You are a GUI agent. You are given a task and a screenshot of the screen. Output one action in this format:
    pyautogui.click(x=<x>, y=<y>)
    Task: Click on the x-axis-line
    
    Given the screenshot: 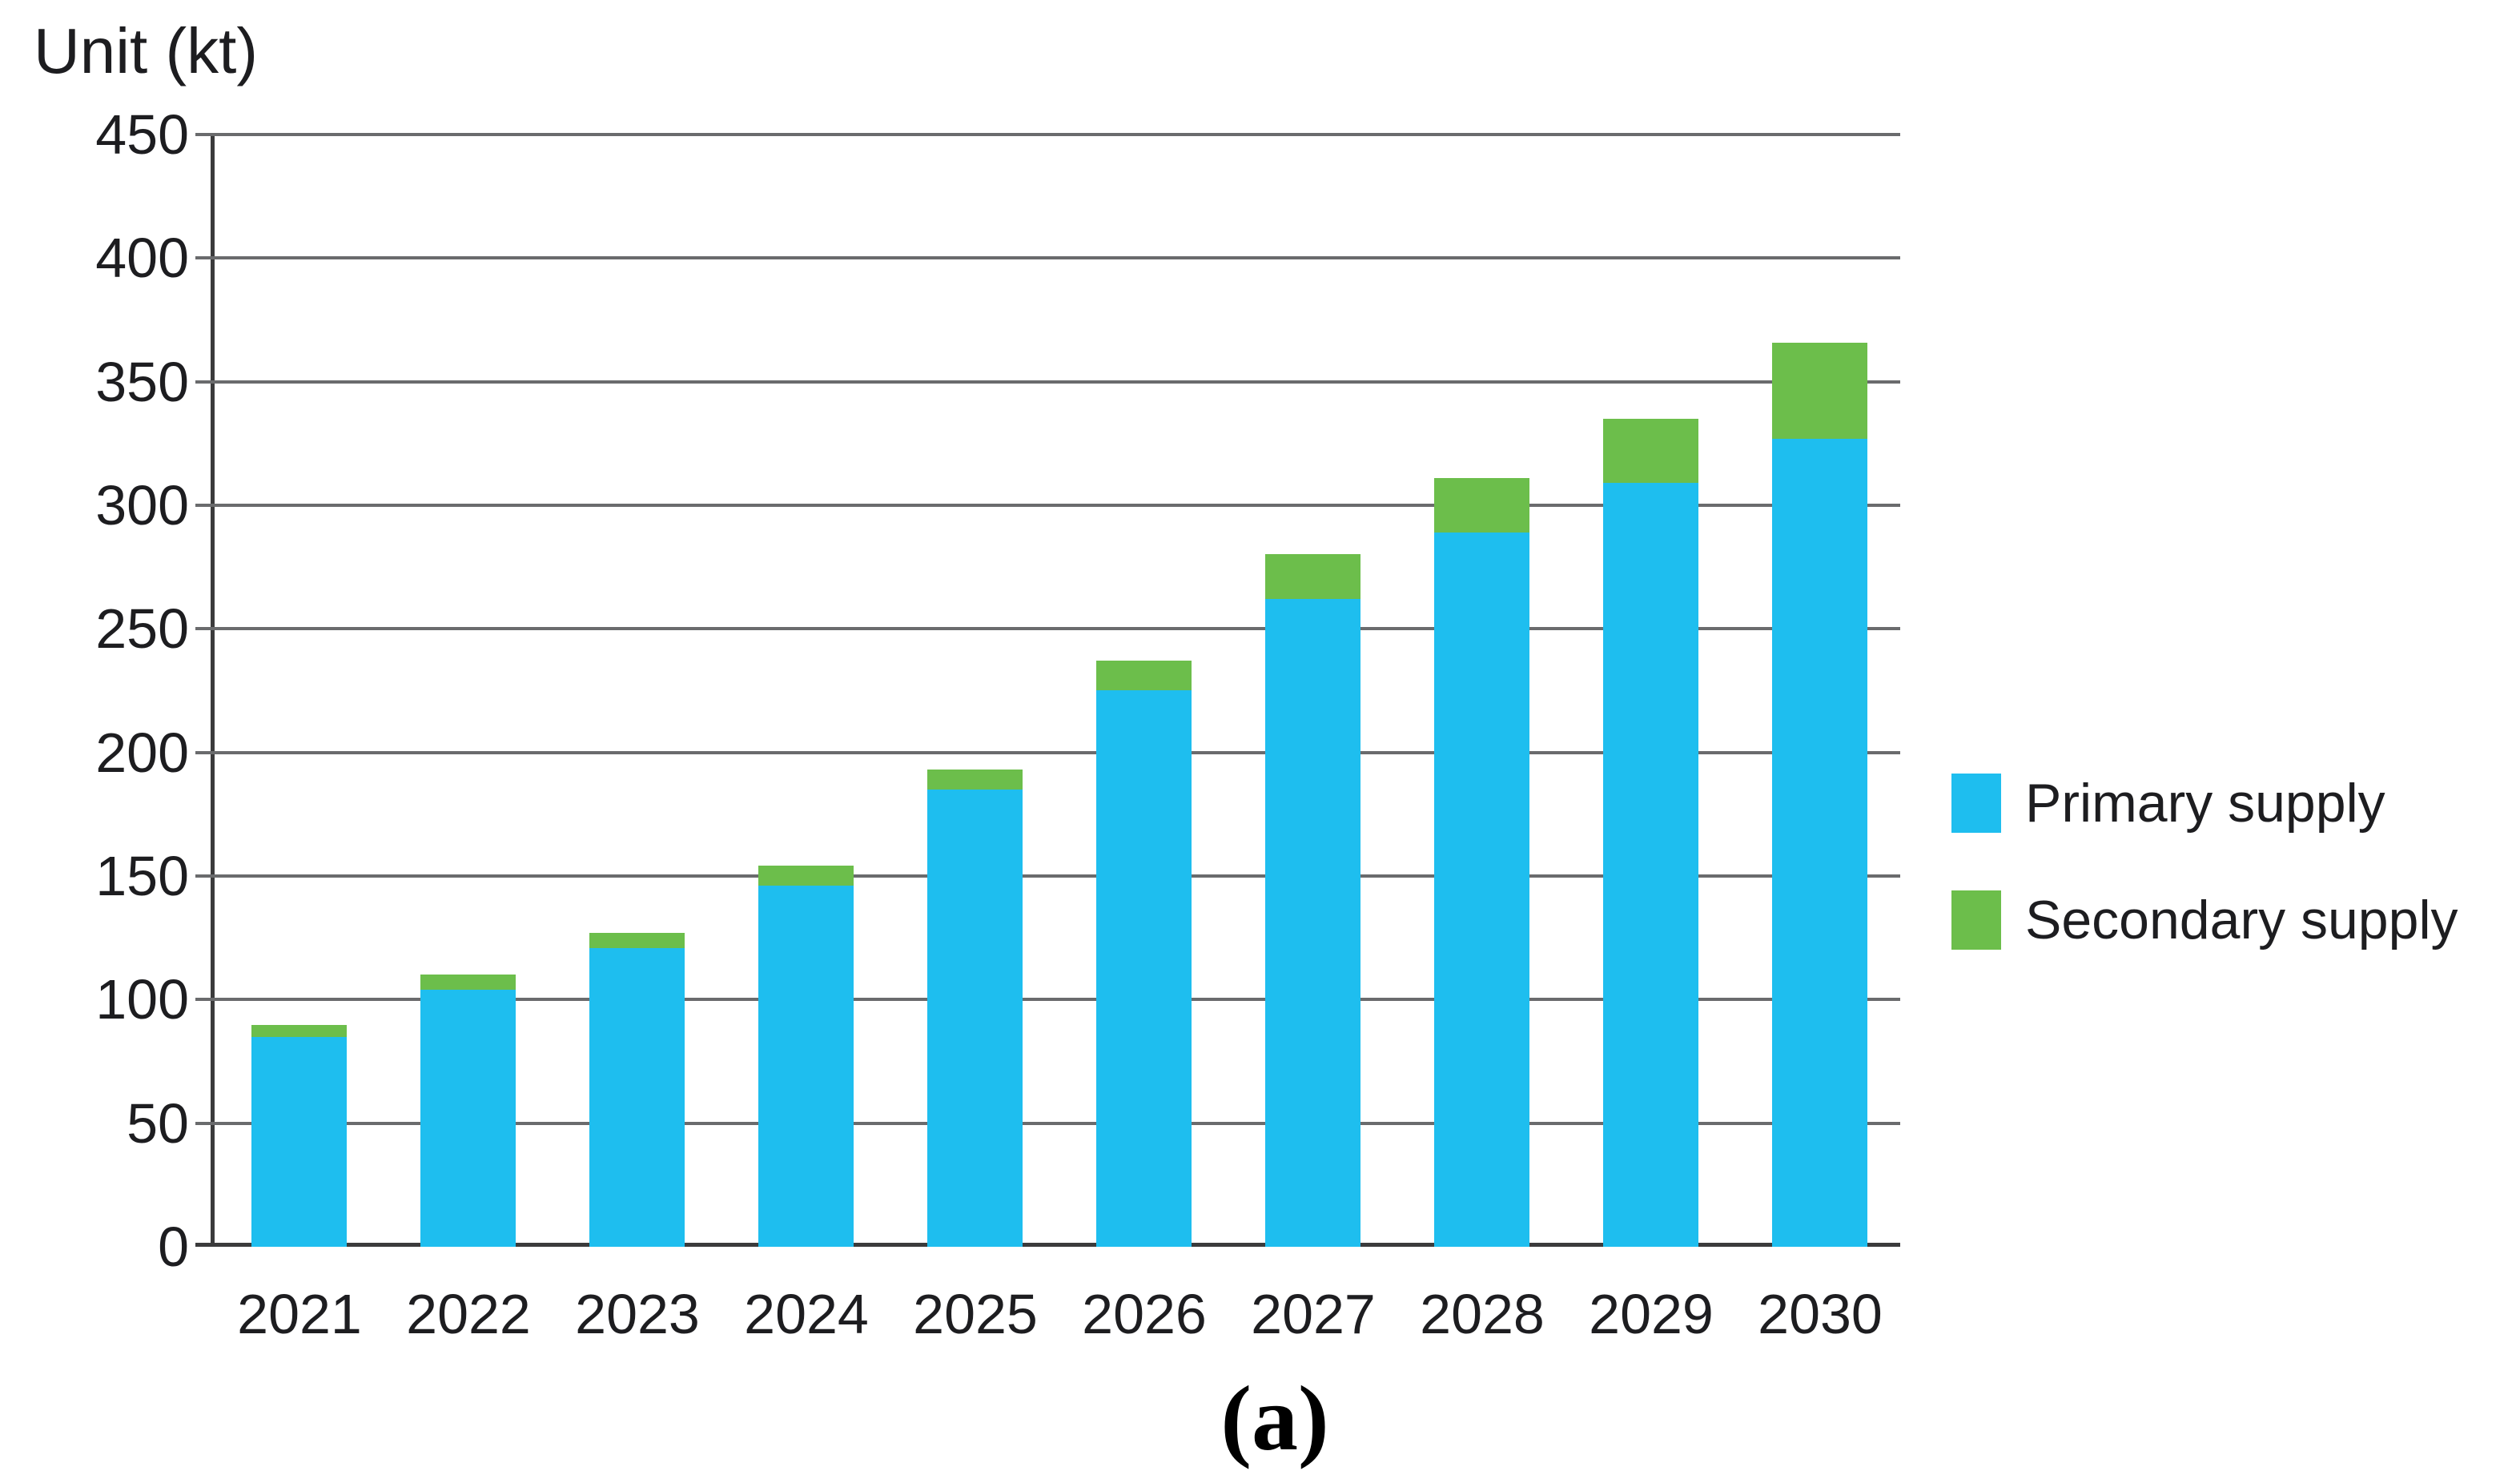 What is the action you would take?
    pyautogui.click(x=1047, y=1245)
    